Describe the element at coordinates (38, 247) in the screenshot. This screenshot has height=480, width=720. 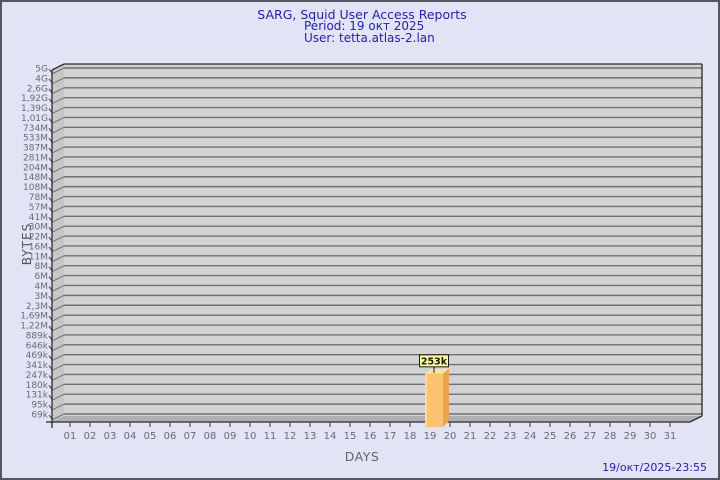
I see `y-tick-label: 16M` at that location.